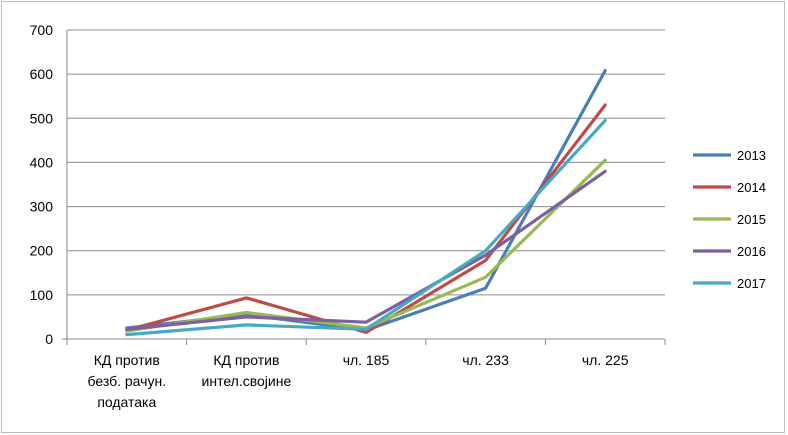  Describe the element at coordinates (247, 370) in the screenshot. I see `x-tick-label: КД против интел.својине` at that location.